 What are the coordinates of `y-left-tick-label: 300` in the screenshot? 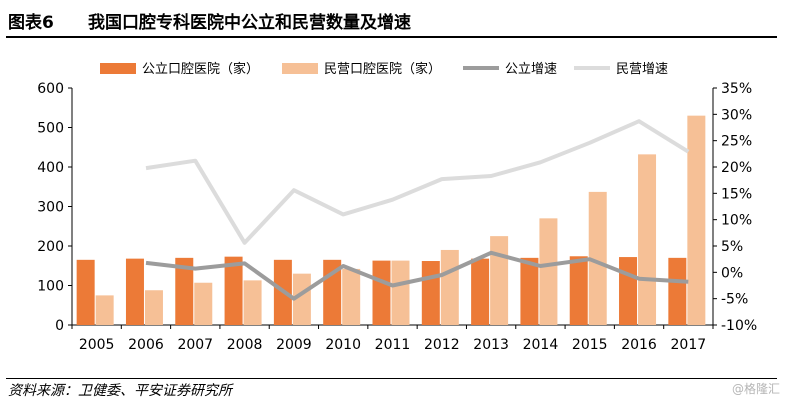 It's located at (50, 208).